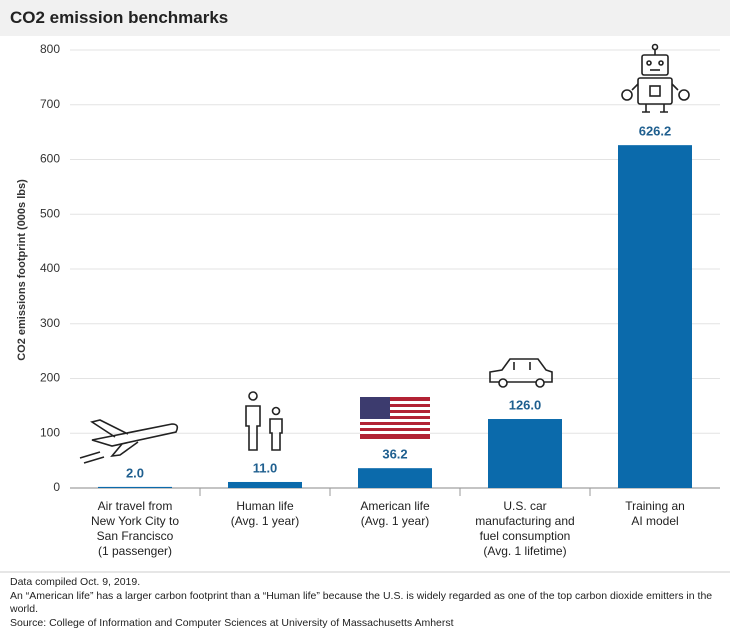 This screenshot has width=730, height=636. Describe the element at coordinates (134, 438) in the screenshot. I see `plane-icon` at that location.